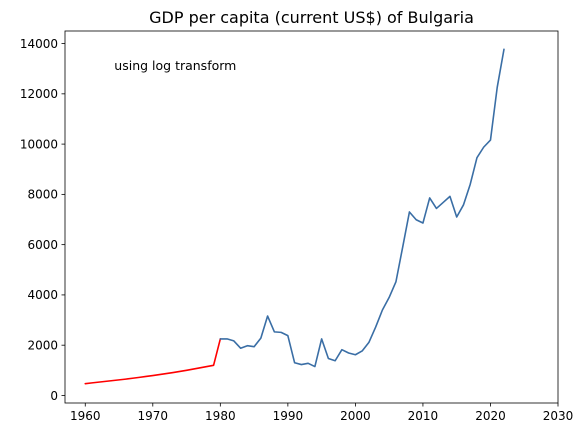 This screenshot has width=587, height=435. I want to click on x-tick-label: 1980, so click(220, 416).